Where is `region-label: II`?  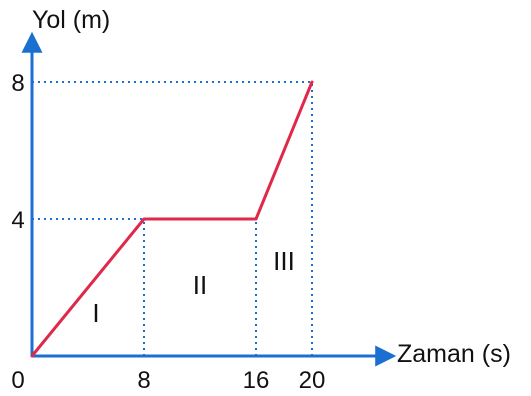 region-label: II is located at coordinates (200, 285).